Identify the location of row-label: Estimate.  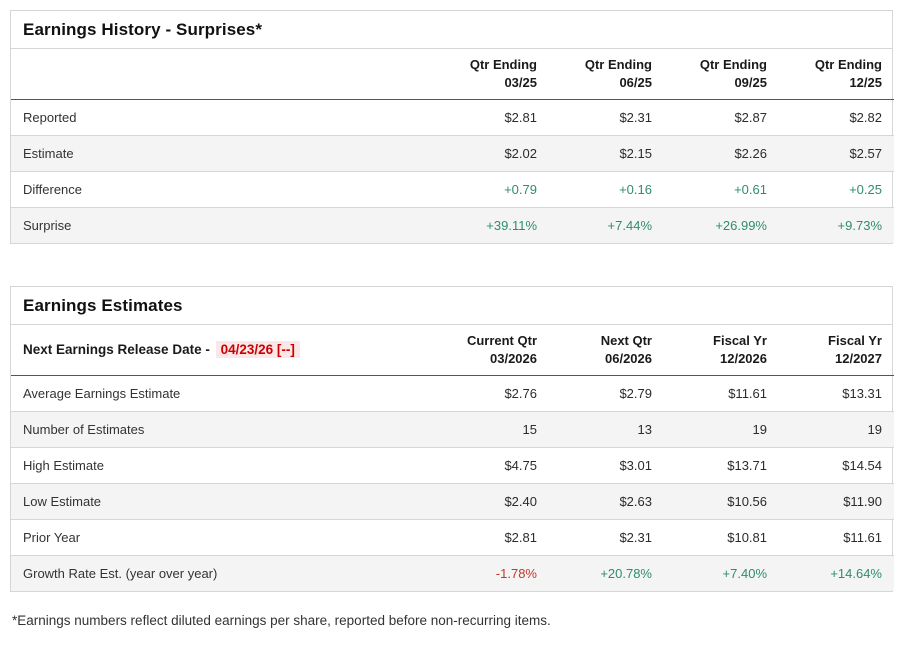
(222, 153).